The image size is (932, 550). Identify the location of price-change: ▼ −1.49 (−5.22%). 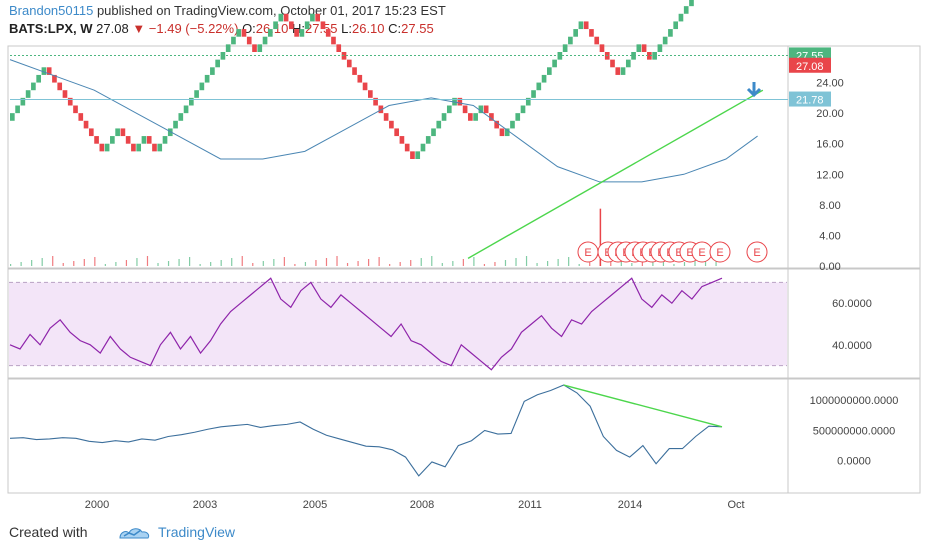
(185, 28).